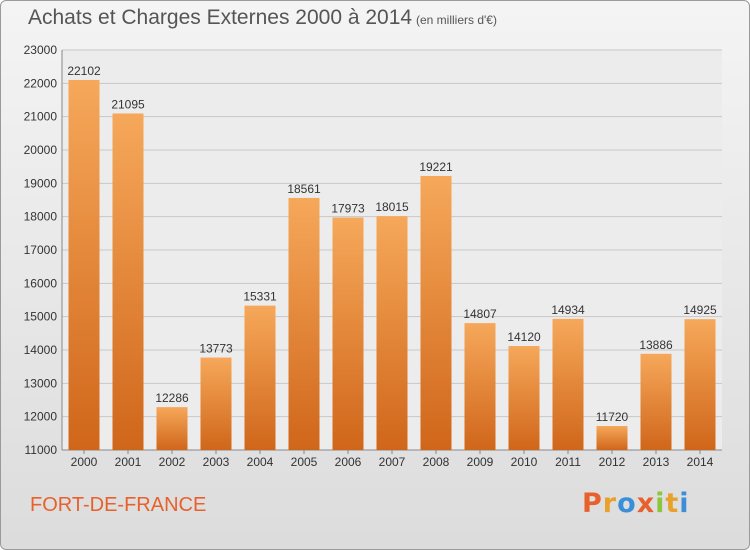 The height and width of the screenshot is (550, 750). I want to click on data-label-2012: 11720, so click(612, 417).